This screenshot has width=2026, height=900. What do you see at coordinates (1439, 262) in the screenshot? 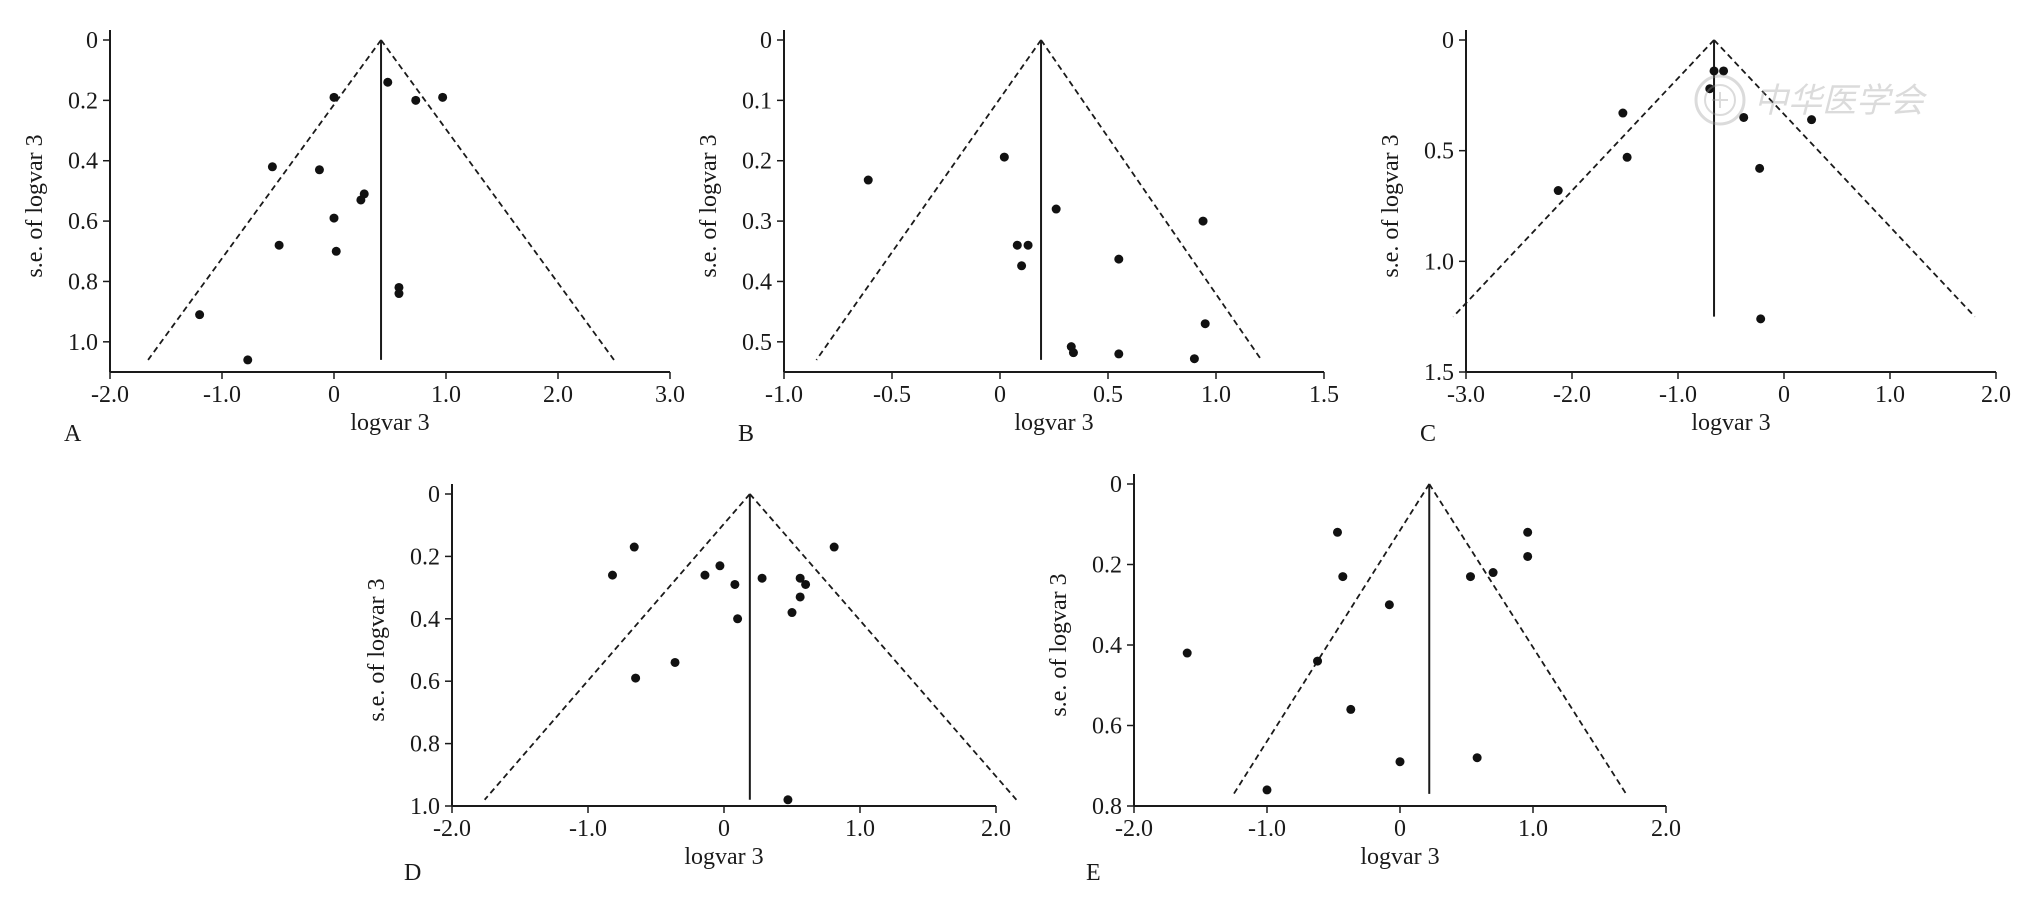
I see `y-tick-label-c: 1.0` at bounding box center [1439, 262].